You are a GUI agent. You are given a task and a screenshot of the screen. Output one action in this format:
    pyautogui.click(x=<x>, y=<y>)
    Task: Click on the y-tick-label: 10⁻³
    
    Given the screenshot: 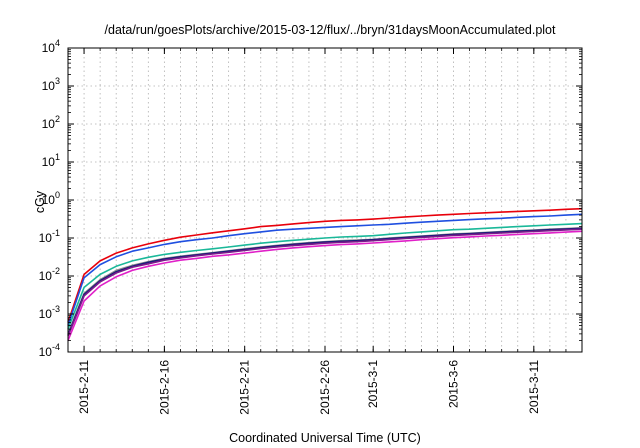 What is the action you would take?
    pyautogui.click(x=49, y=312)
    